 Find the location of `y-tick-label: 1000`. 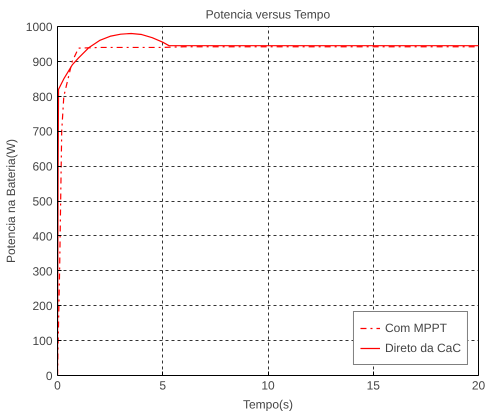

y-tick-label: 1000 is located at coordinates (39, 27).